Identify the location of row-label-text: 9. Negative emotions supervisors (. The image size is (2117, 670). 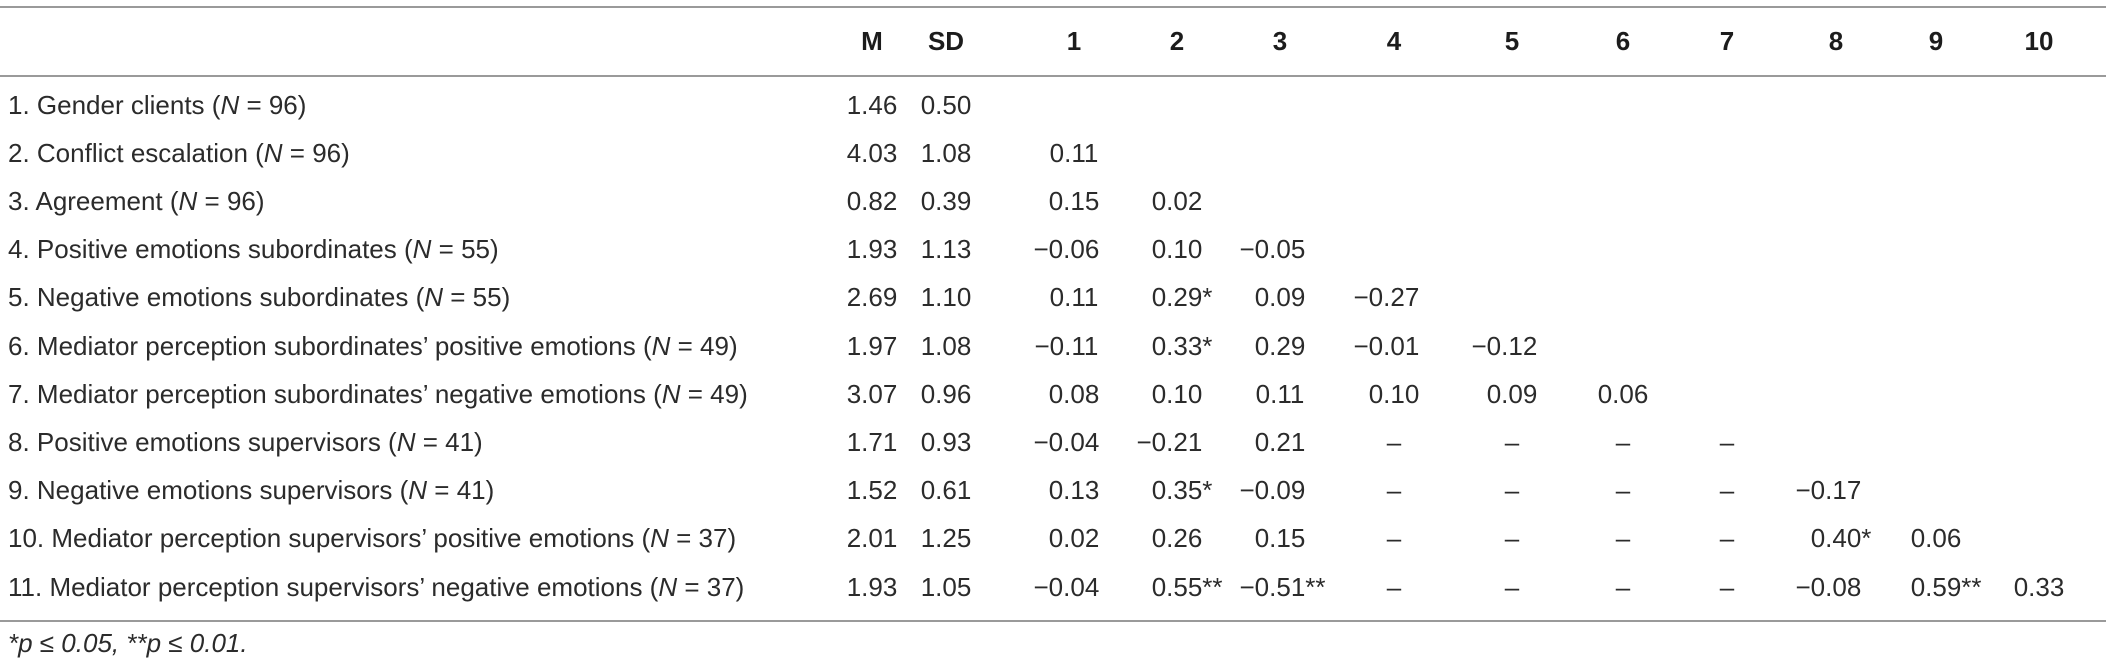
(208, 490).